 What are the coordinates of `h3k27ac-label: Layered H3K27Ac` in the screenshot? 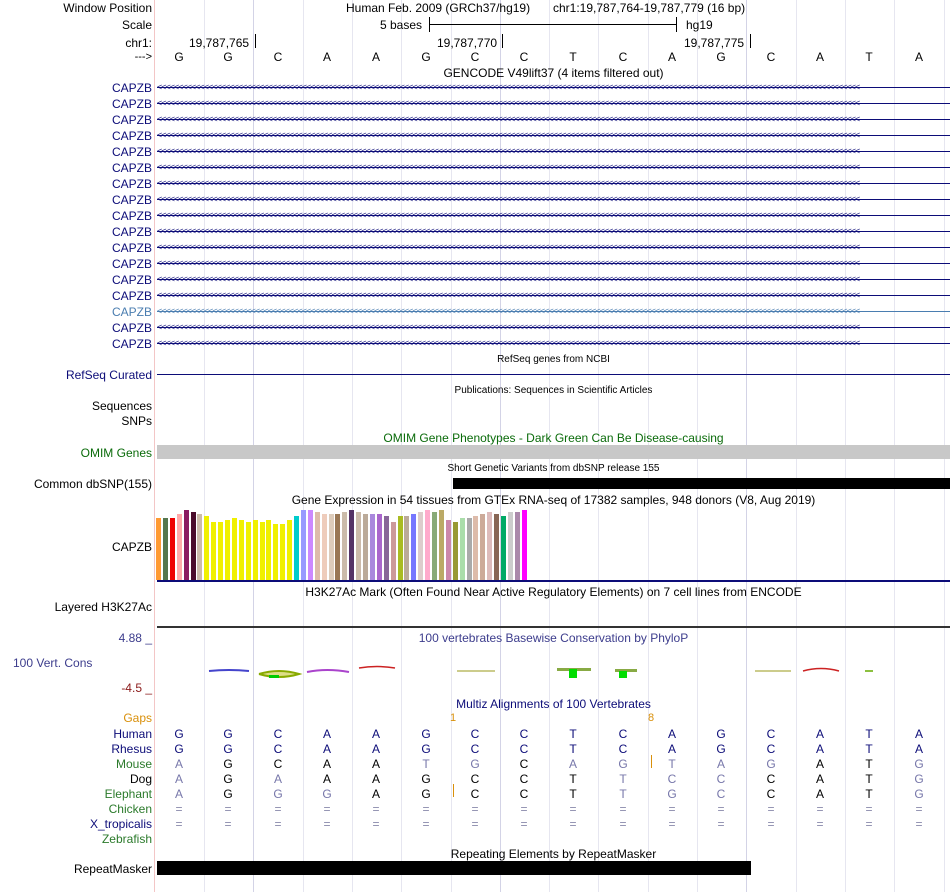 It's located at (103, 607).